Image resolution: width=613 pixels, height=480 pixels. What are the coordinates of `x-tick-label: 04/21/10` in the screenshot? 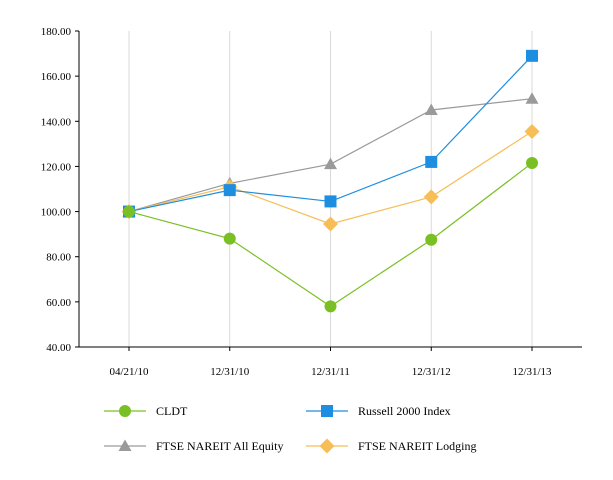 It's located at (129, 372).